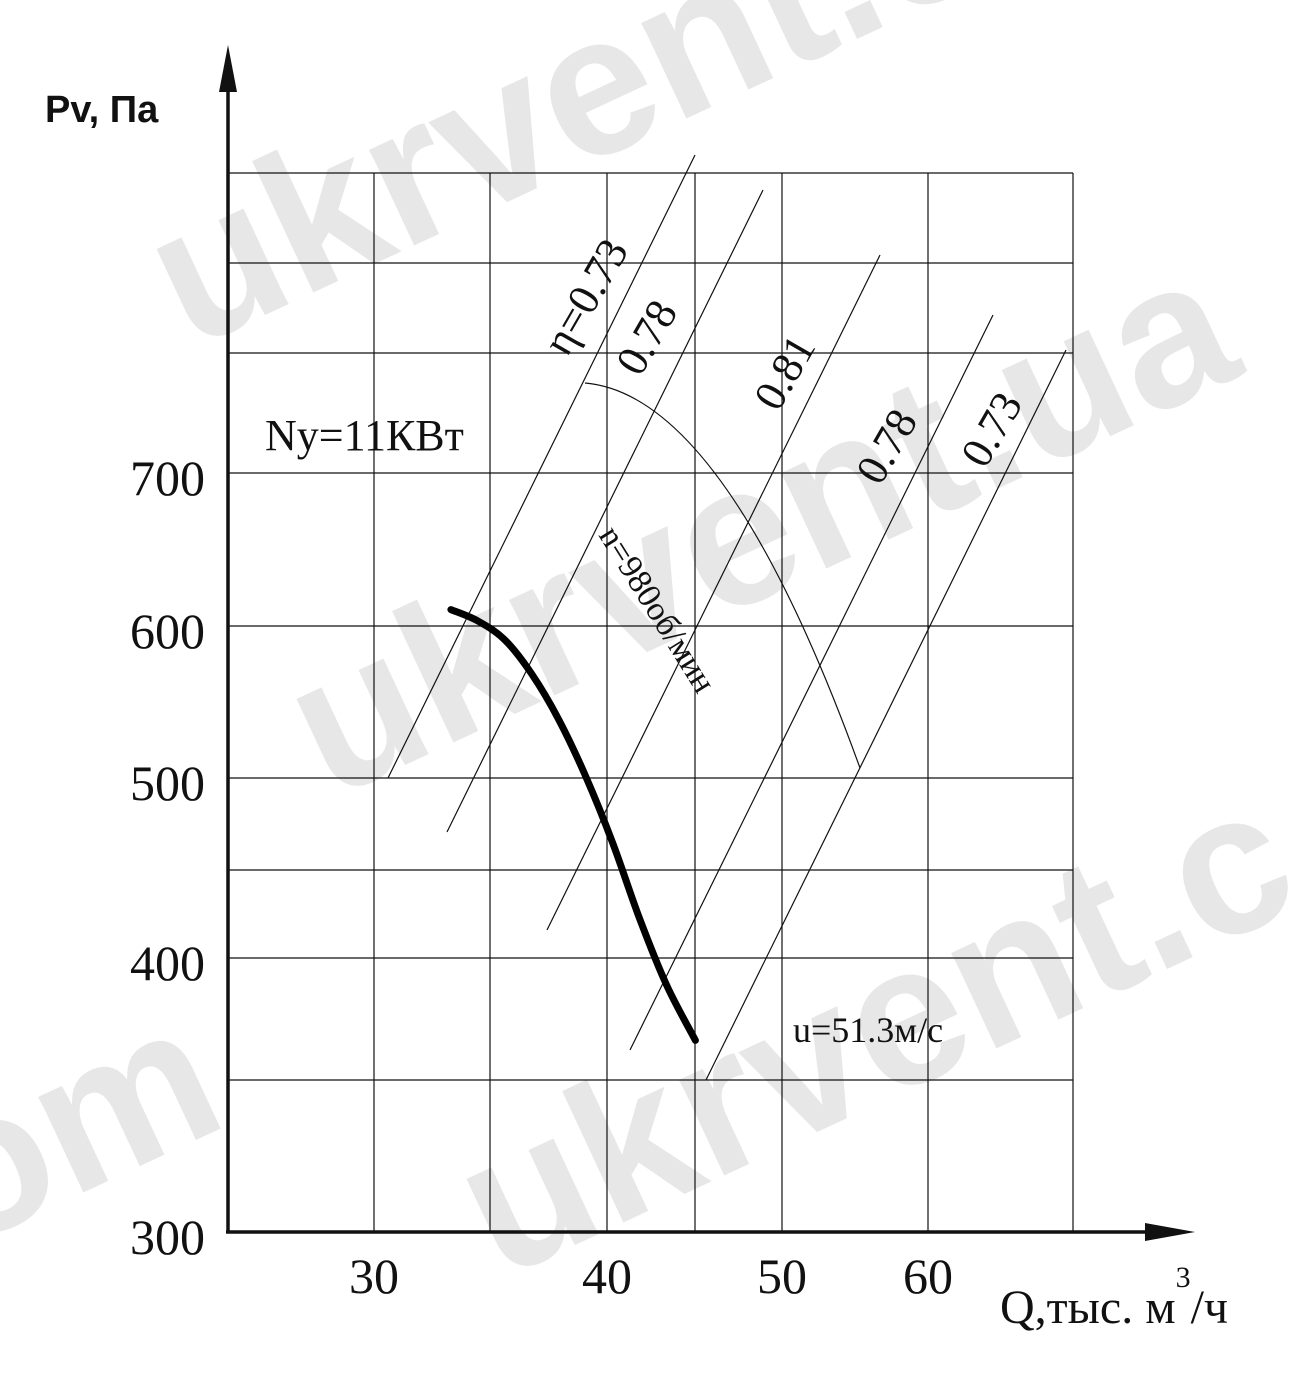 The height and width of the screenshot is (1377, 1314). Describe the element at coordinates (102, 110) in the screenshot. I see `y-axis-label: Pv, Па` at that location.